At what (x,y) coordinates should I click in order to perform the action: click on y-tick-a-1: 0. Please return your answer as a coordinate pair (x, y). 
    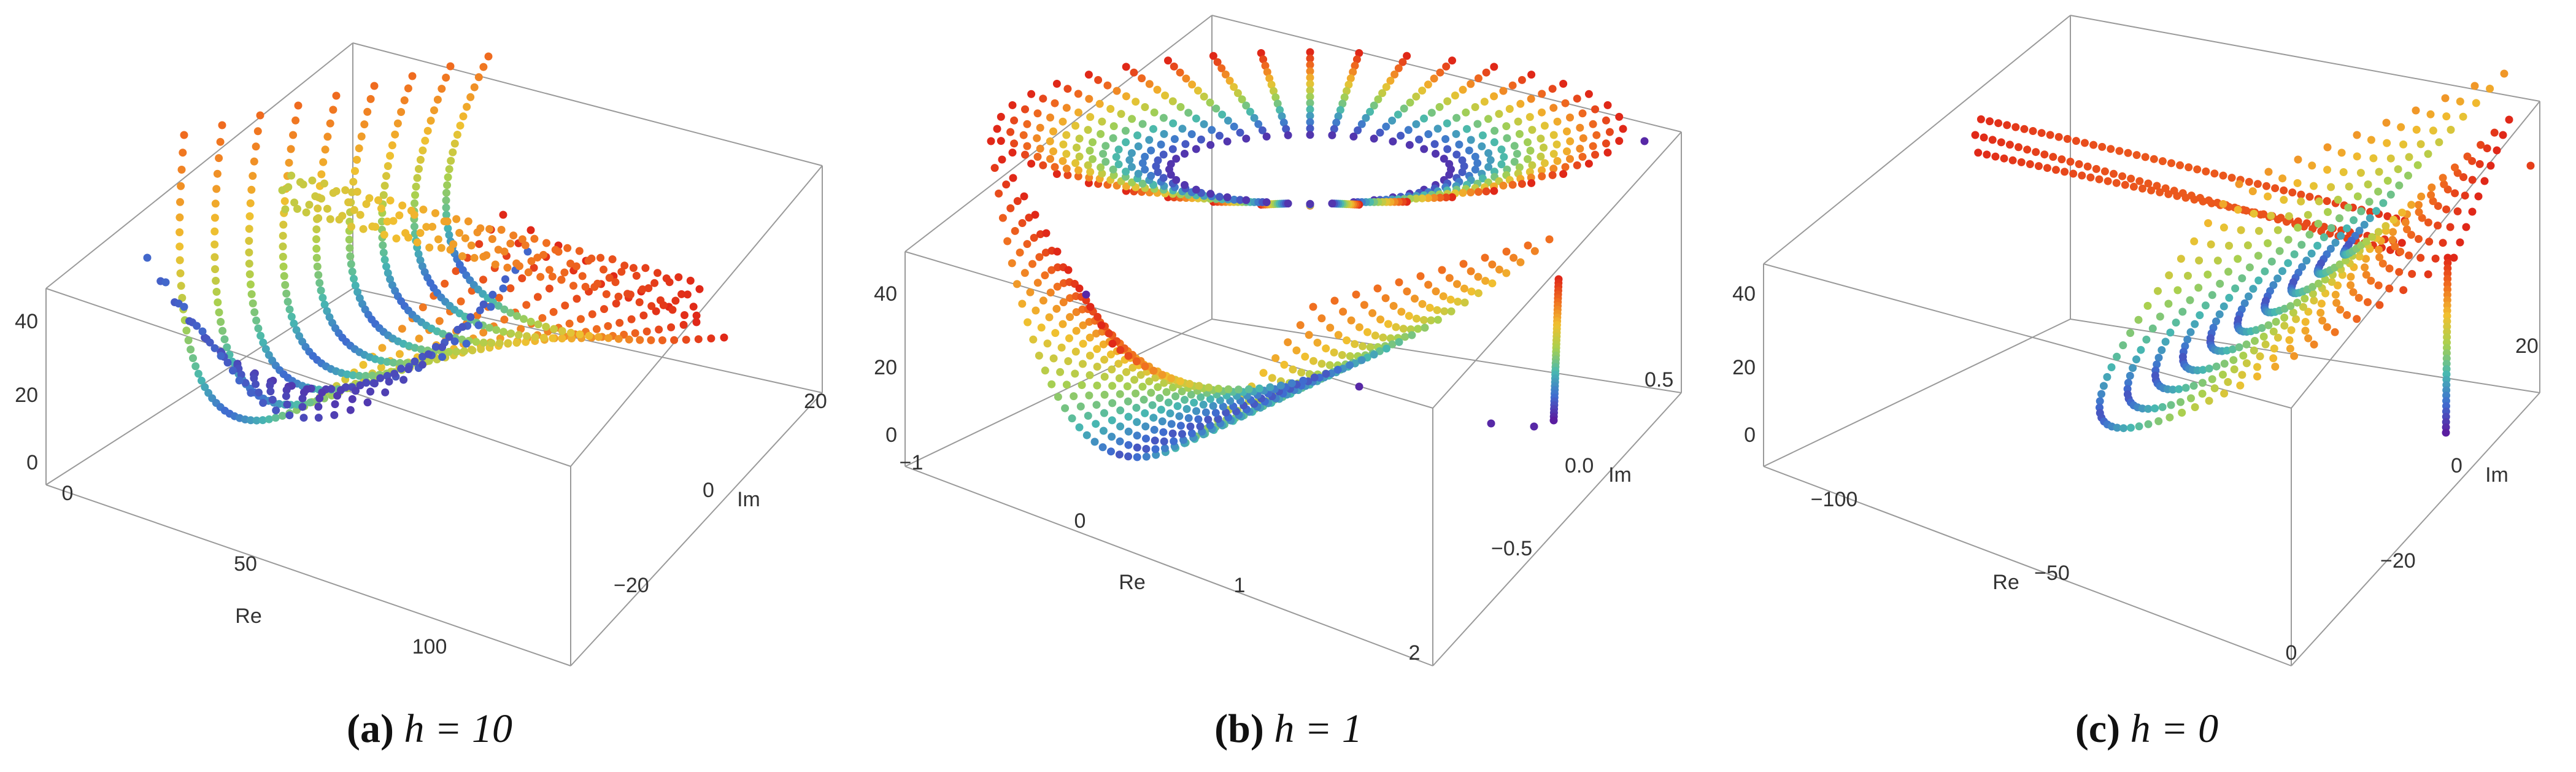
    Looking at the image, I should click on (708, 490).